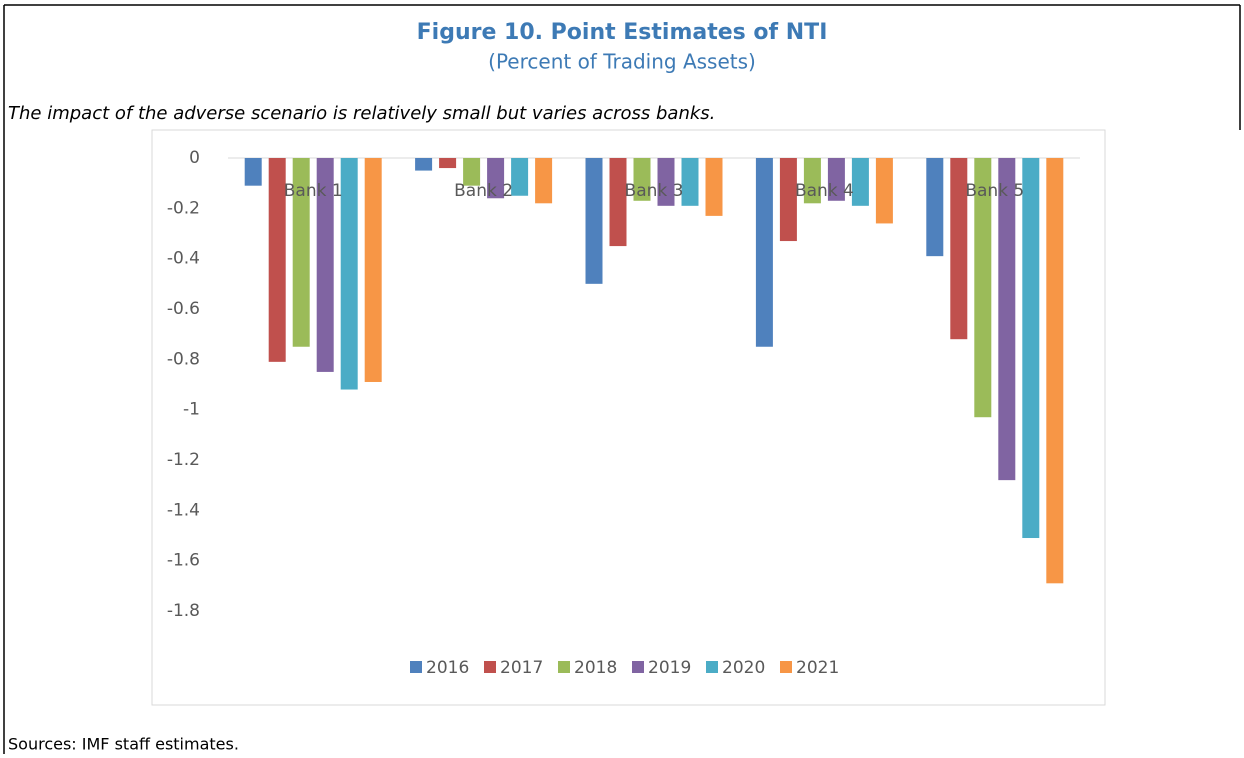  I want to click on legend-label: 2018, so click(595, 668).